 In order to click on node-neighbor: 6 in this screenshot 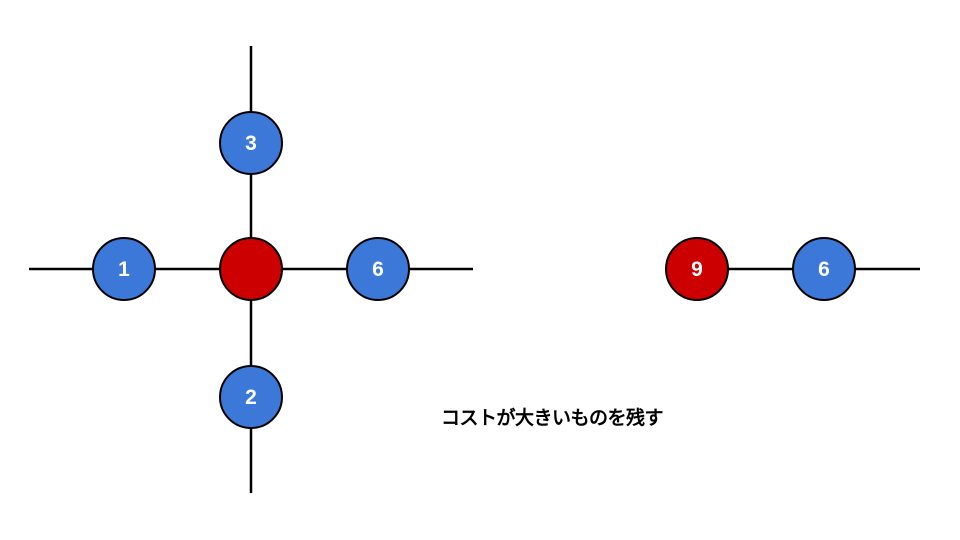, I will do `click(824, 269)`.